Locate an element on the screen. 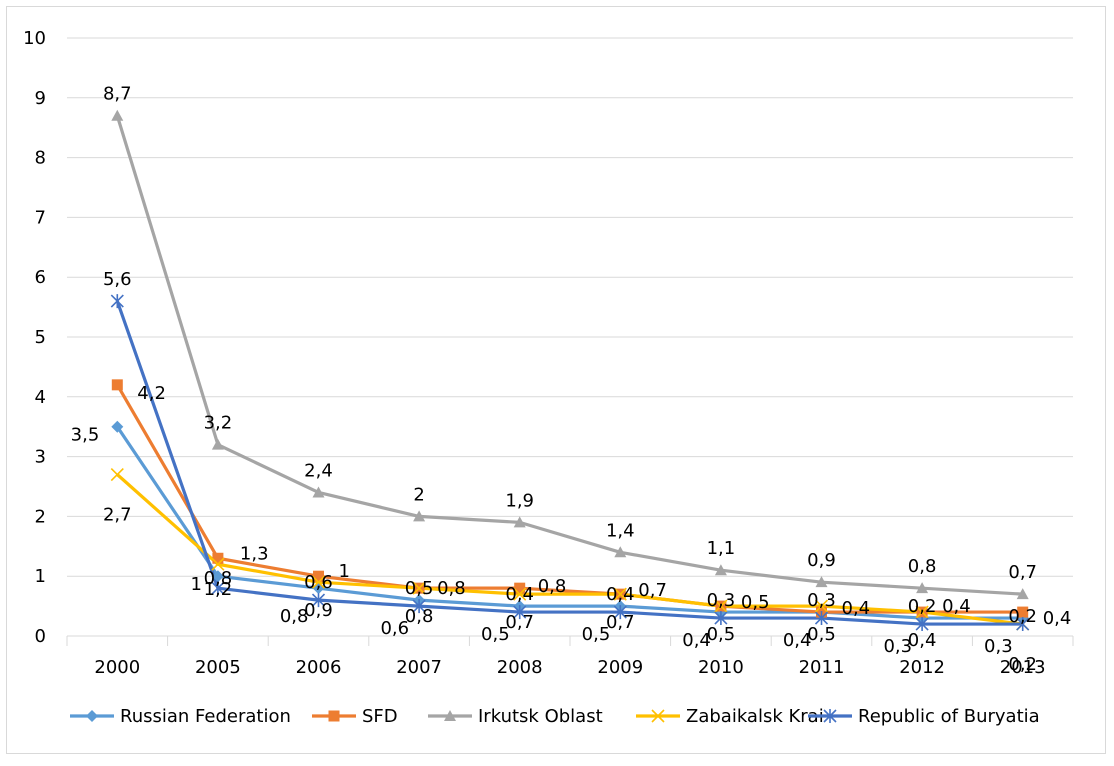  data-label: 4,2 is located at coordinates (151, 393).